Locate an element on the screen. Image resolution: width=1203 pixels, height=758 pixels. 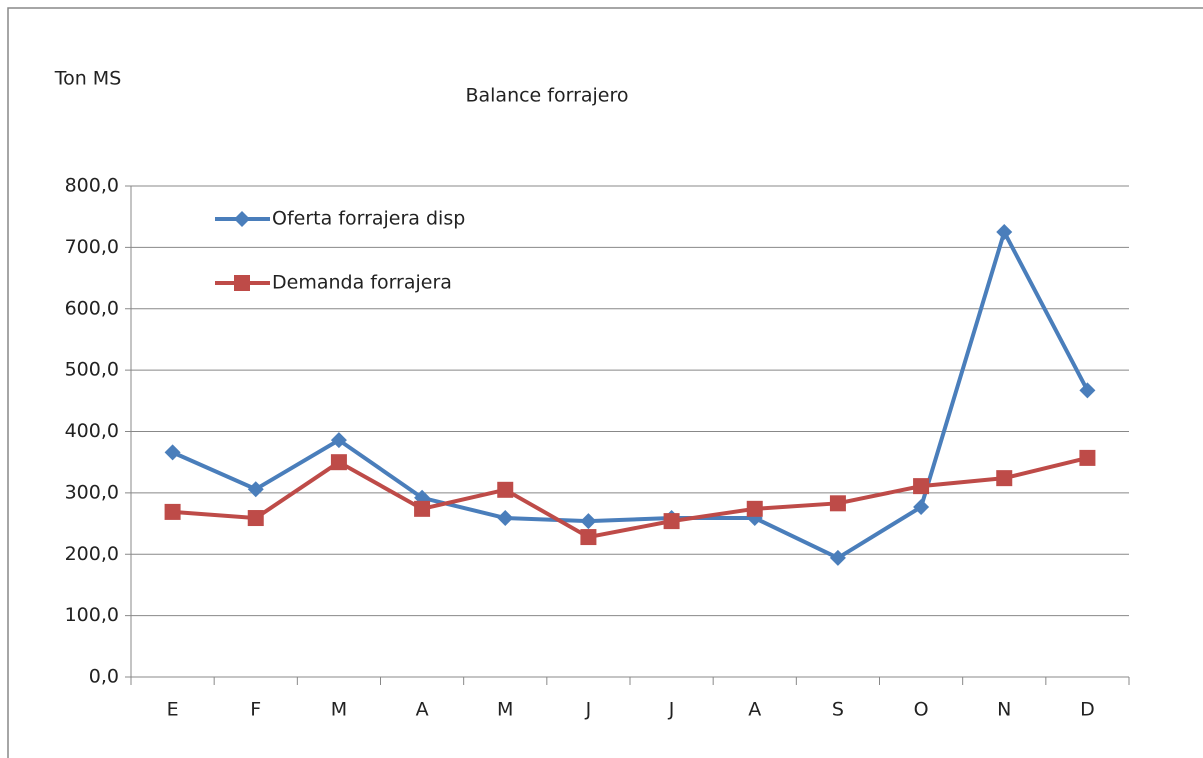
y-tick-label: 800,0 is located at coordinates (92, 186).